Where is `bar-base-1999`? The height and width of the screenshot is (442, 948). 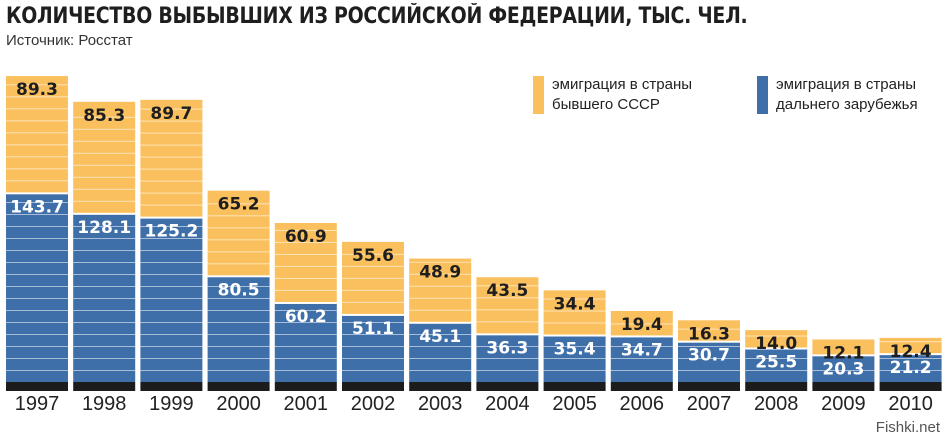
bar-base-1999 is located at coordinates (171, 386).